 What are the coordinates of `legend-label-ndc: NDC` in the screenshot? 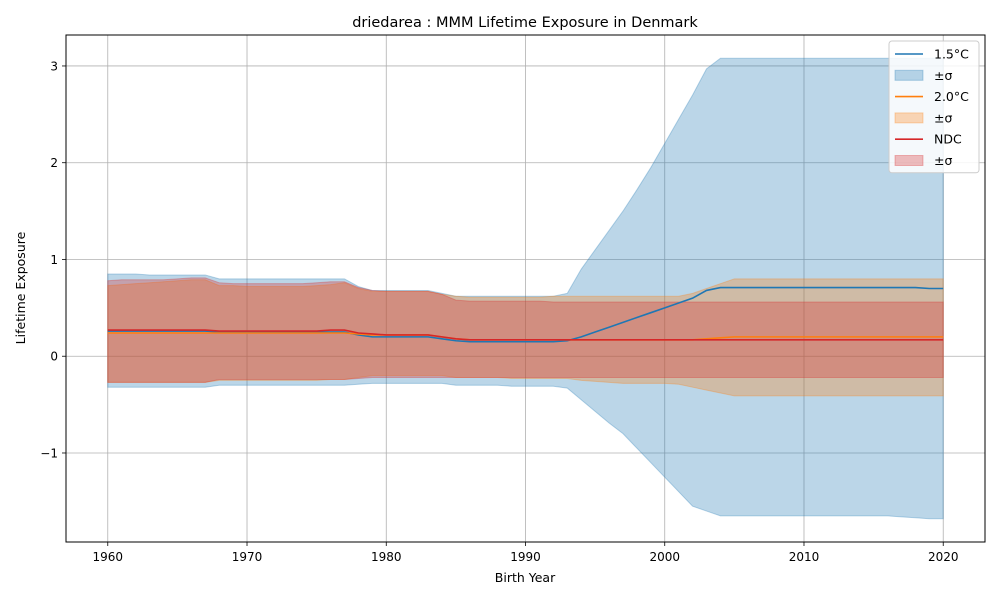 It's located at (948, 139).